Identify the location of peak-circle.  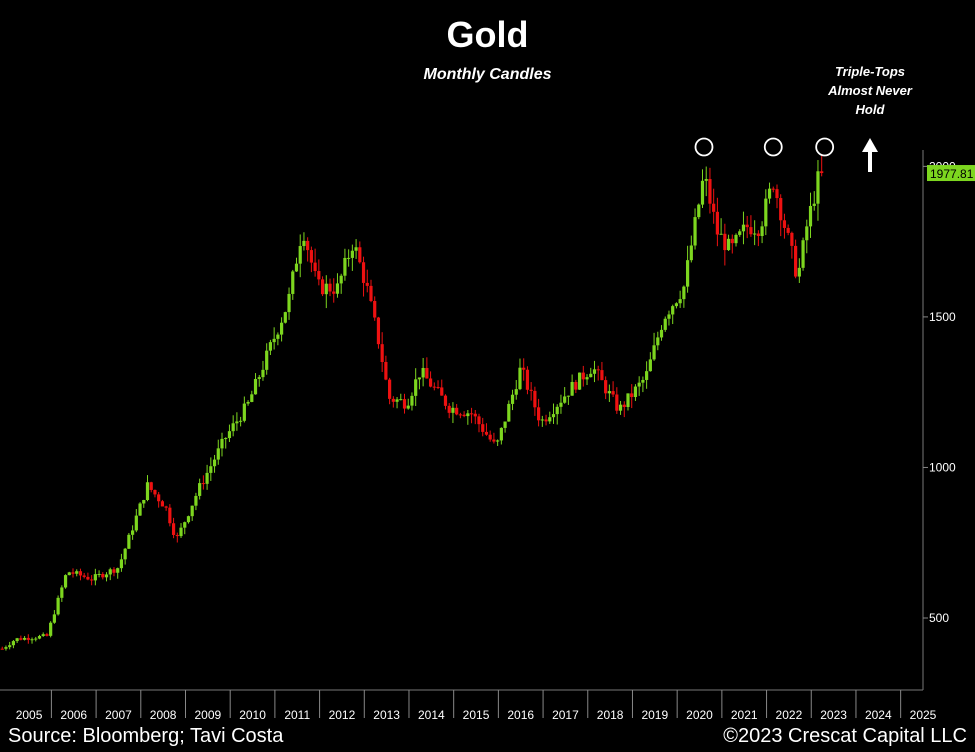
(704, 147).